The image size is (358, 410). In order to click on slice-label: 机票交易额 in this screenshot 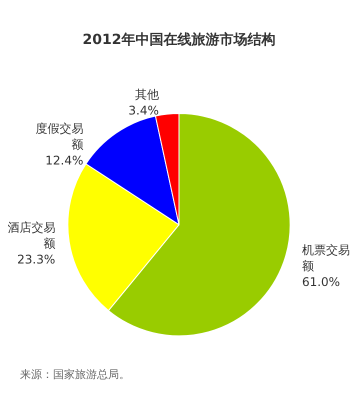, I will do `click(326, 258)`.